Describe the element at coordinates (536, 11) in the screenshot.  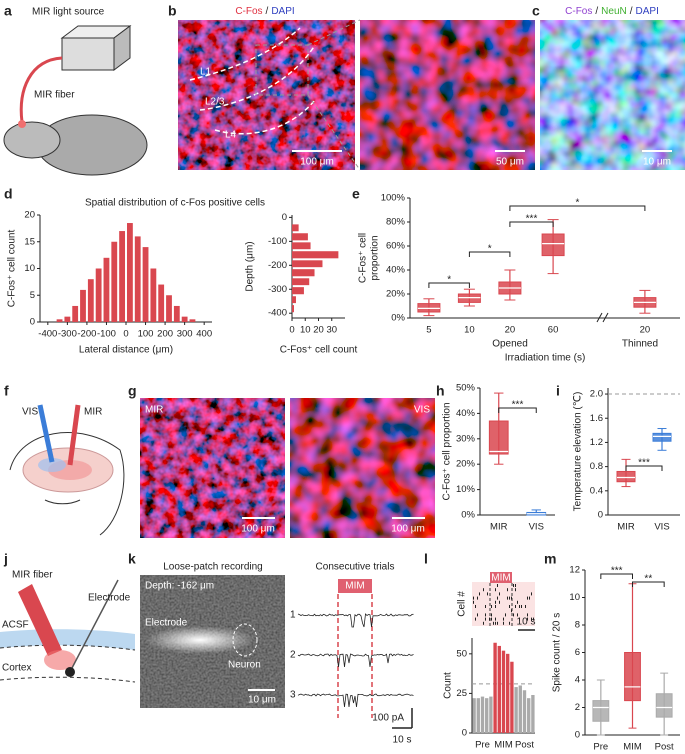
I see `panel-label: c` at that location.